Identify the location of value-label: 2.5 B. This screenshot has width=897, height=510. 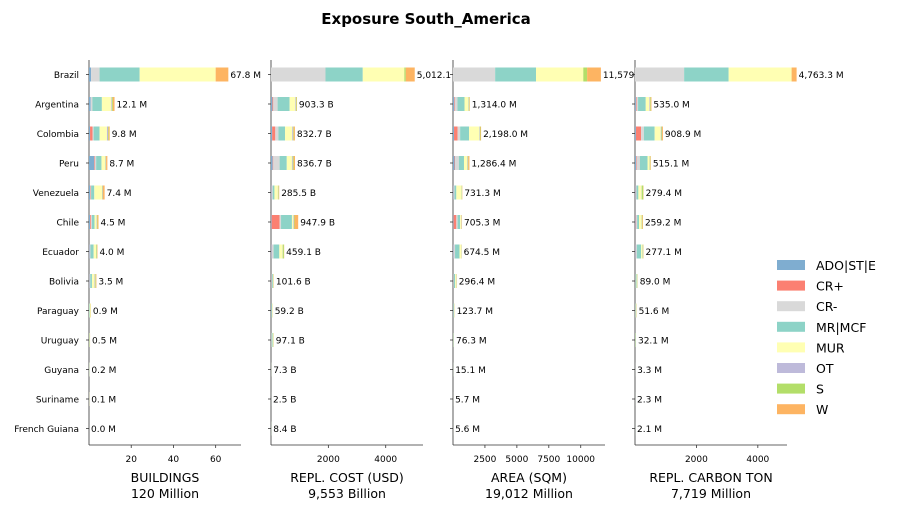
(284, 401).